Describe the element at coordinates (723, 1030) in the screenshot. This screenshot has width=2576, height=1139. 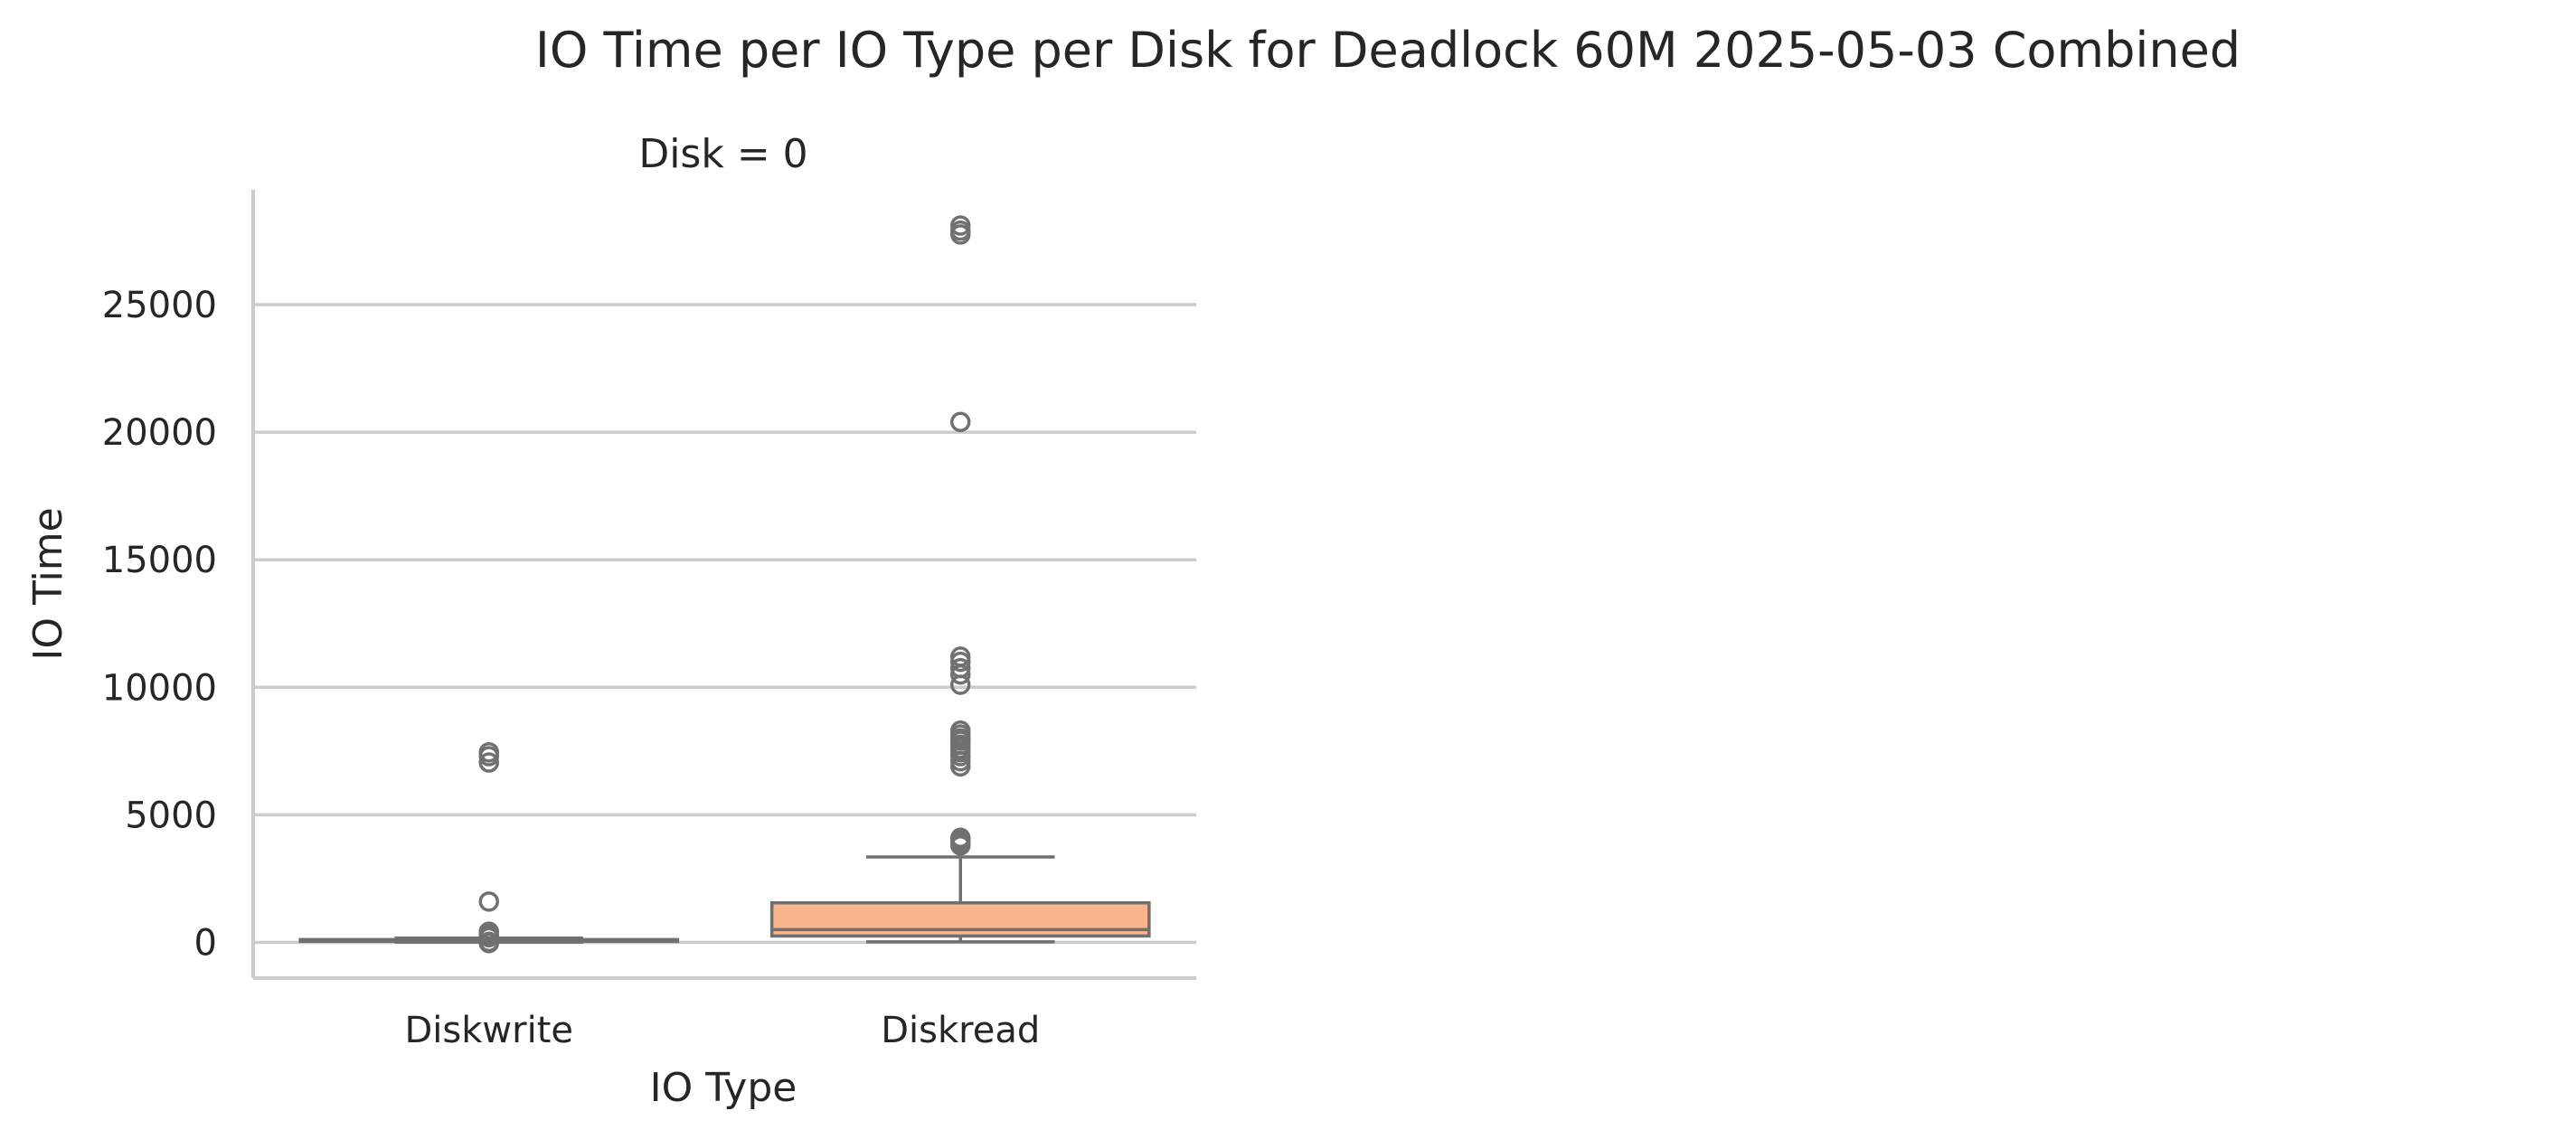
I see `x-tick-labels: Diskwrite Diskread` at that location.